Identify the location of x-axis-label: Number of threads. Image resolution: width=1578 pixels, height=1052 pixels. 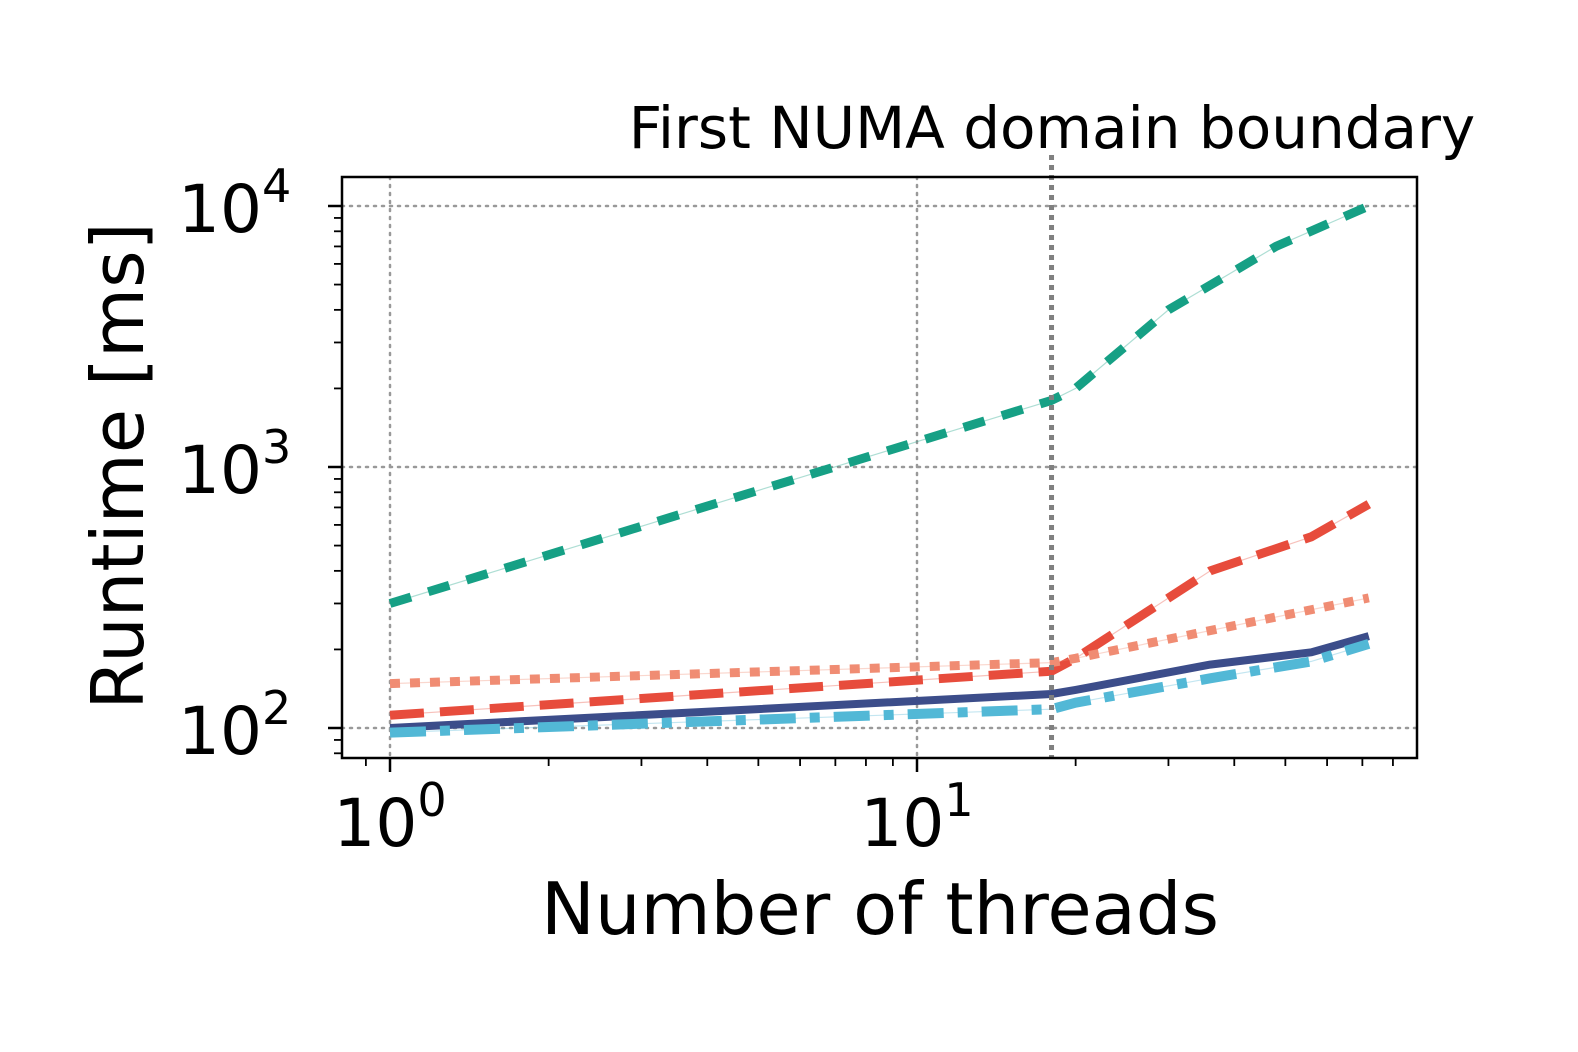
(880, 909).